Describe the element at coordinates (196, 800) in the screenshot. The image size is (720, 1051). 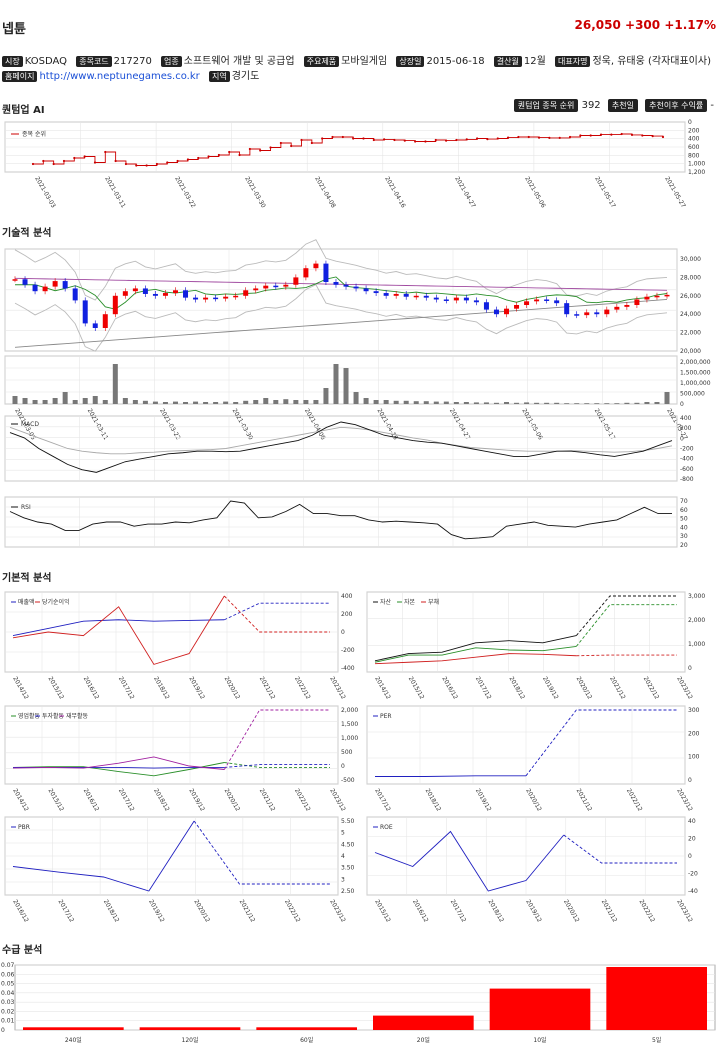
I see `cashflow-chart-year-label: 2019/12` at that location.